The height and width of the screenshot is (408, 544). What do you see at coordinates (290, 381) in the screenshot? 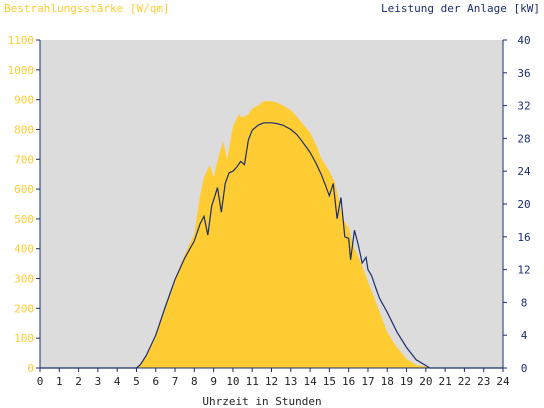
I see `x-tick-label: 13` at bounding box center [290, 381].